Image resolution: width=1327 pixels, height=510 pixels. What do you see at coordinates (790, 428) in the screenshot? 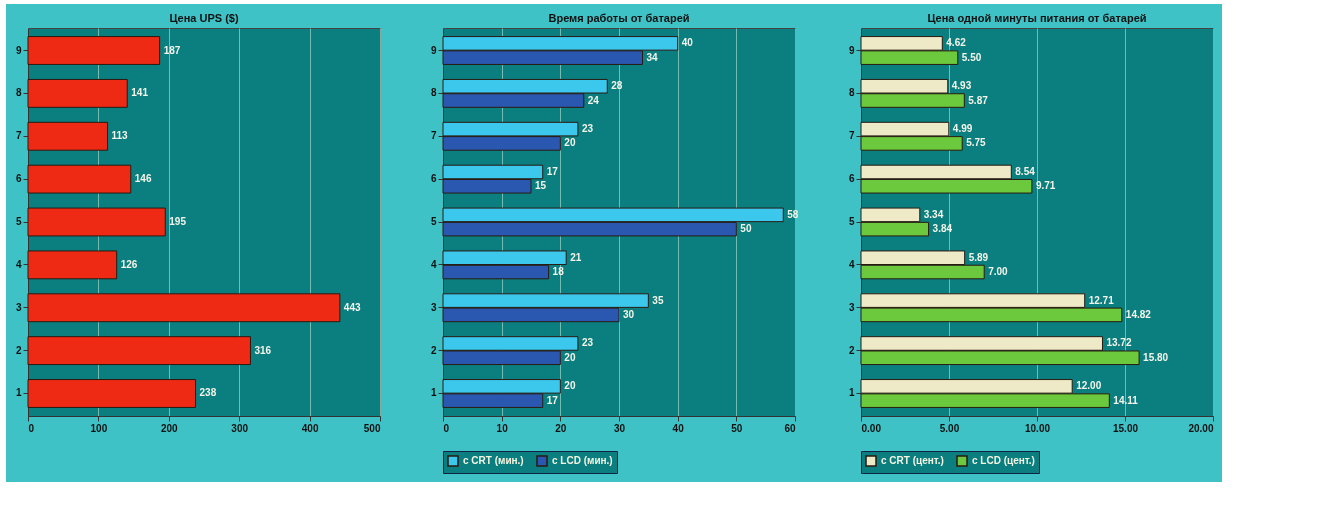
I see `x-tick-label: 60` at bounding box center [790, 428].